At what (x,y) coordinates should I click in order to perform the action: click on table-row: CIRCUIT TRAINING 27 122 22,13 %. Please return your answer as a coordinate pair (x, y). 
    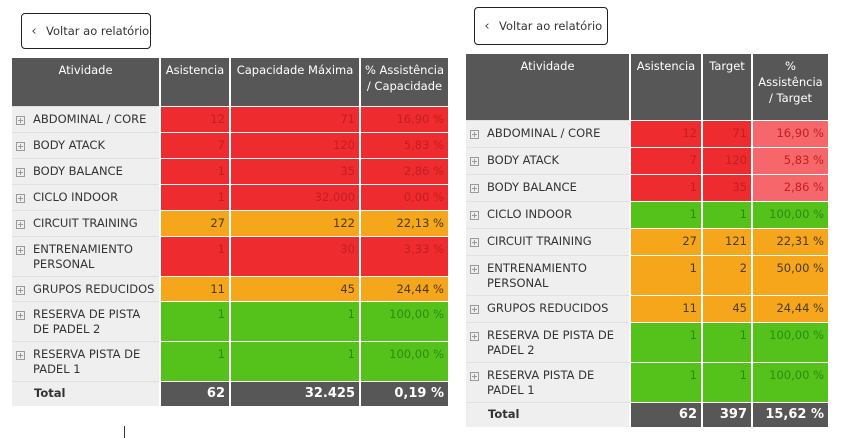
    Looking at the image, I should click on (230, 222).